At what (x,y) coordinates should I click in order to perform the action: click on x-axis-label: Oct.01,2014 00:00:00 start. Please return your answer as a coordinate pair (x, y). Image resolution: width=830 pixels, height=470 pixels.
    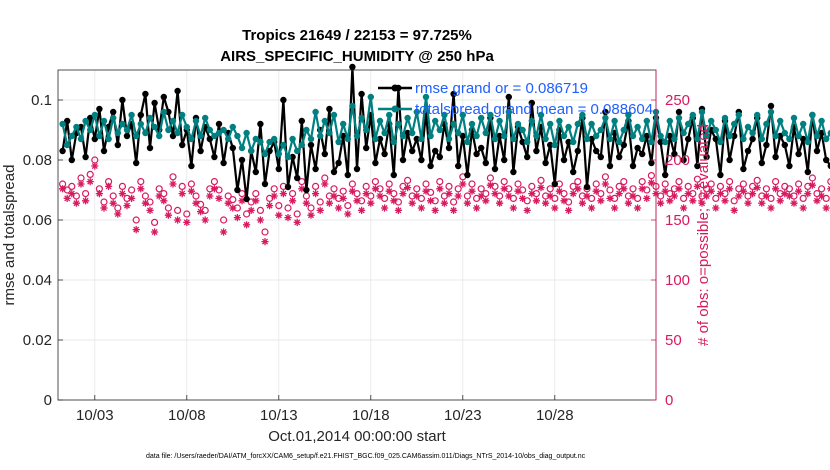
    Looking at the image, I should click on (357, 436).